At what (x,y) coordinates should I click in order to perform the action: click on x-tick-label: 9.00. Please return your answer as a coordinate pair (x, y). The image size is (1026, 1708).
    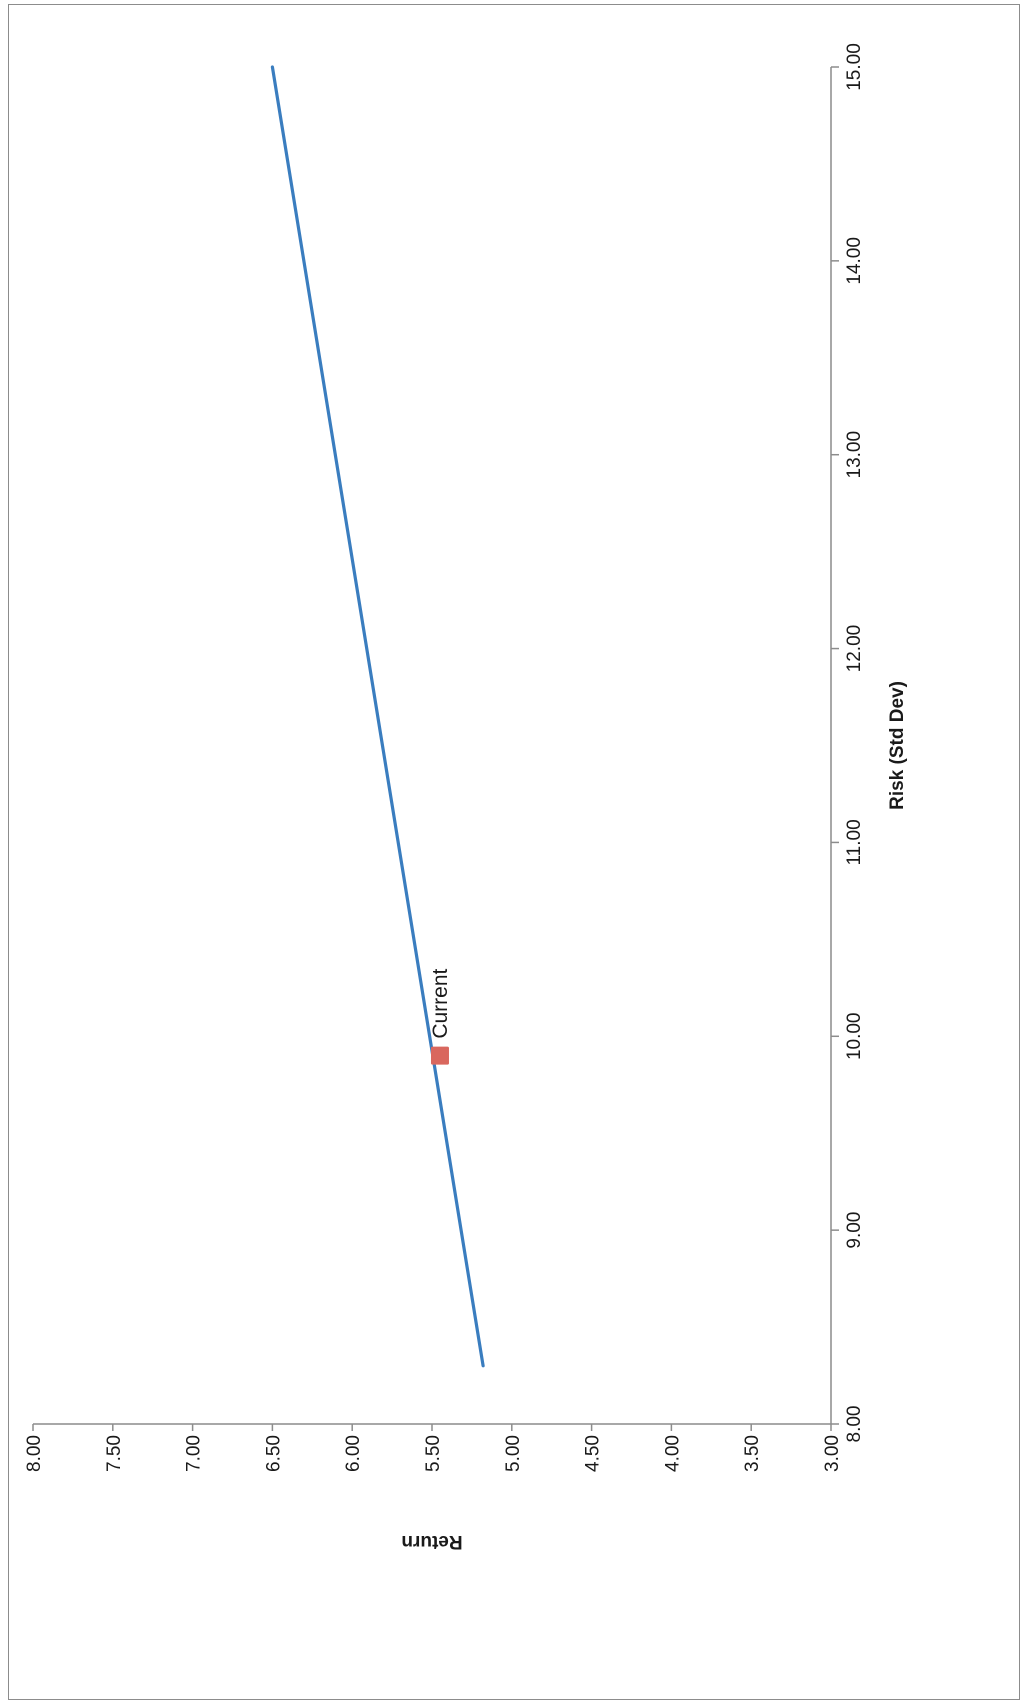
    Looking at the image, I should click on (854, 1230).